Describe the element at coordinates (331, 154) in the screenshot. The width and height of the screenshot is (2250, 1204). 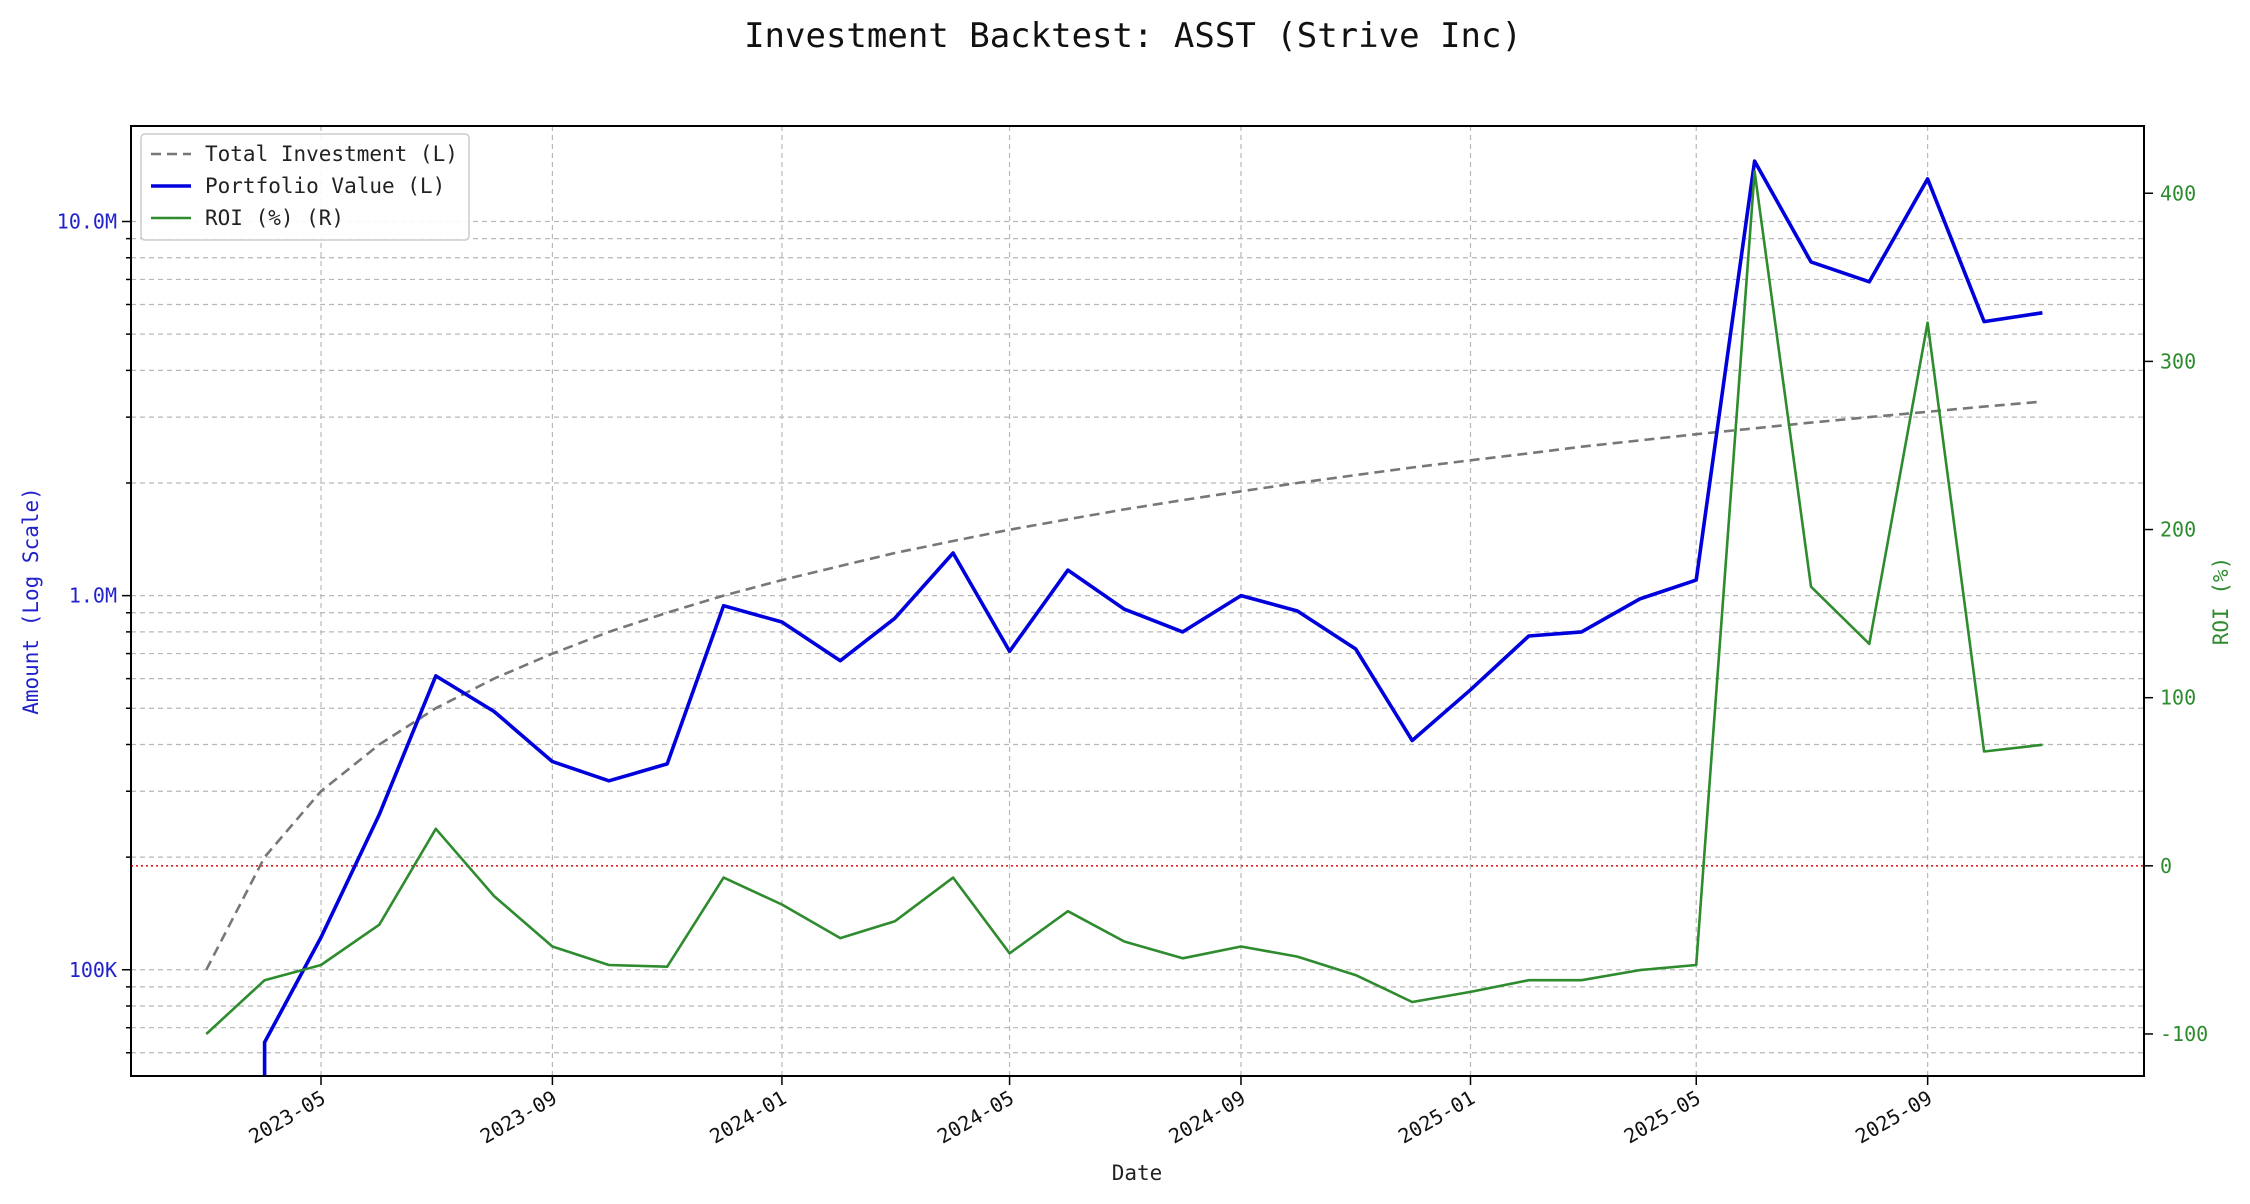
I see `legend-label-0: Total Investment (L)` at that location.